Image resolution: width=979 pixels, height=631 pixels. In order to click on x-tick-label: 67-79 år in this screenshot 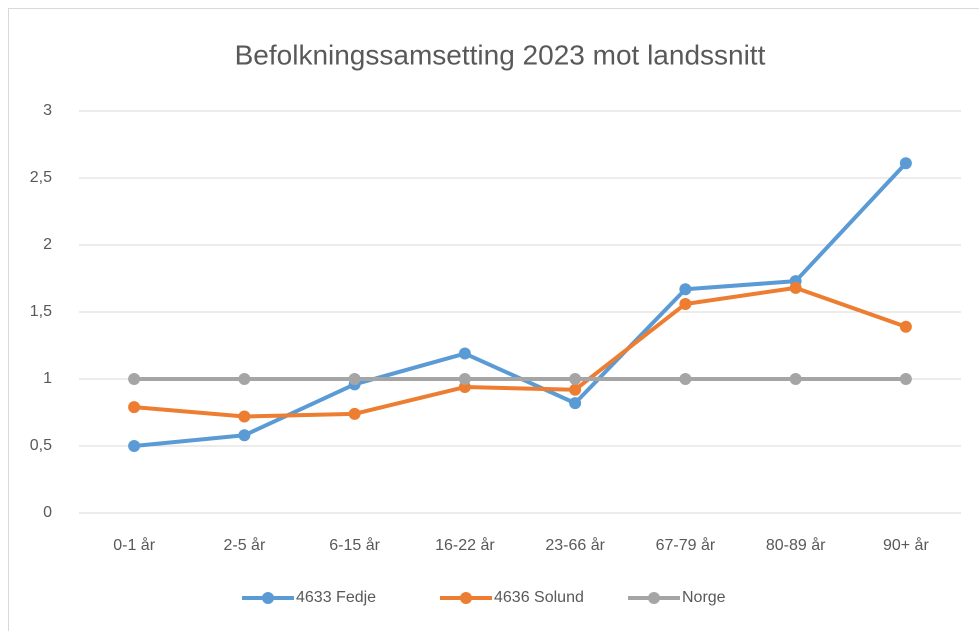, I will do `click(686, 545)`.